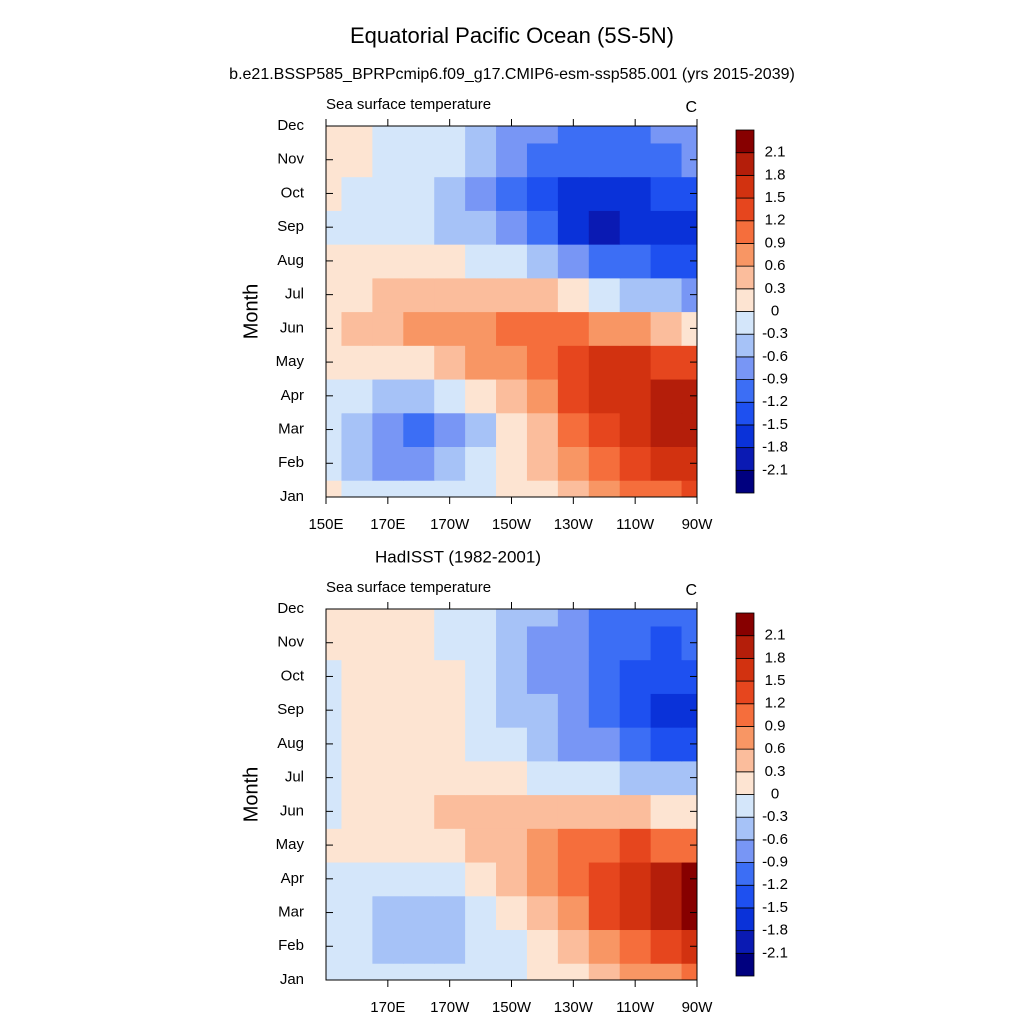 This screenshot has height=1024, width=1024. I want to click on x-tick-label: 130W, so click(574, 524).